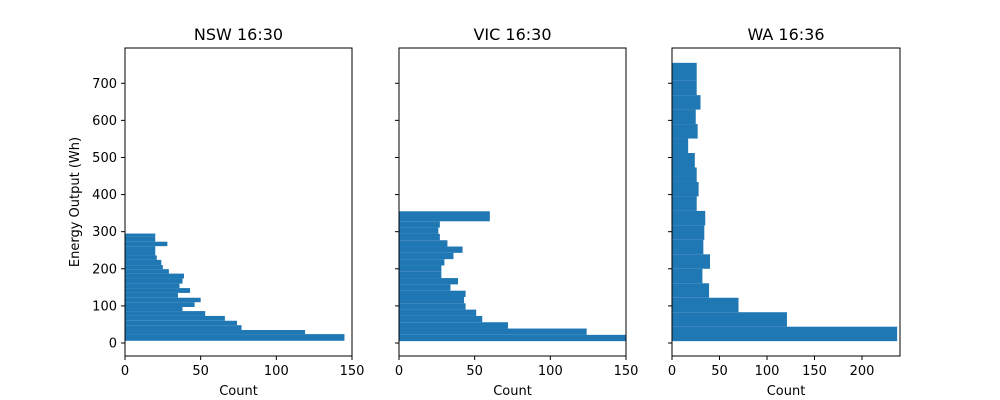 The width and height of the screenshot is (1000, 400). What do you see at coordinates (113, 344) in the screenshot?
I see `y-tick-label: 0` at bounding box center [113, 344].